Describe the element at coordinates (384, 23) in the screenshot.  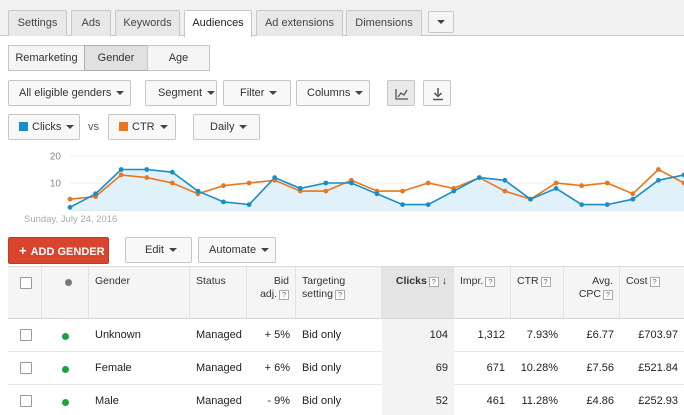
I see `tab-dimensions: Dimensions` at that location.